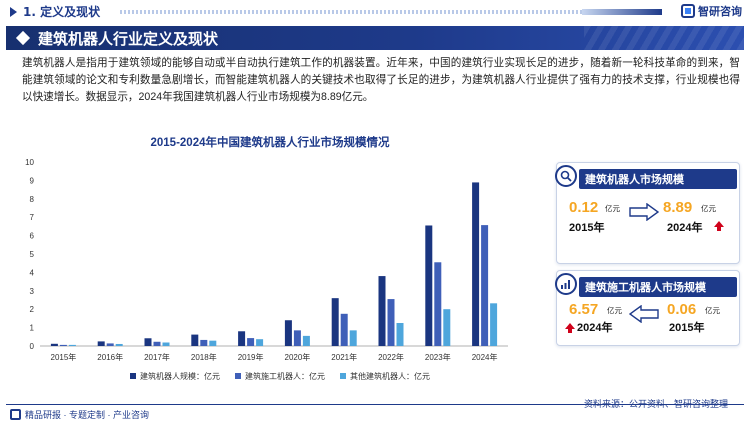 The height and width of the screenshot is (422, 750). What do you see at coordinates (712, 310) in the screenshot?
I see `construction-right-unit: 亿元` at bounding box center [712, 310].